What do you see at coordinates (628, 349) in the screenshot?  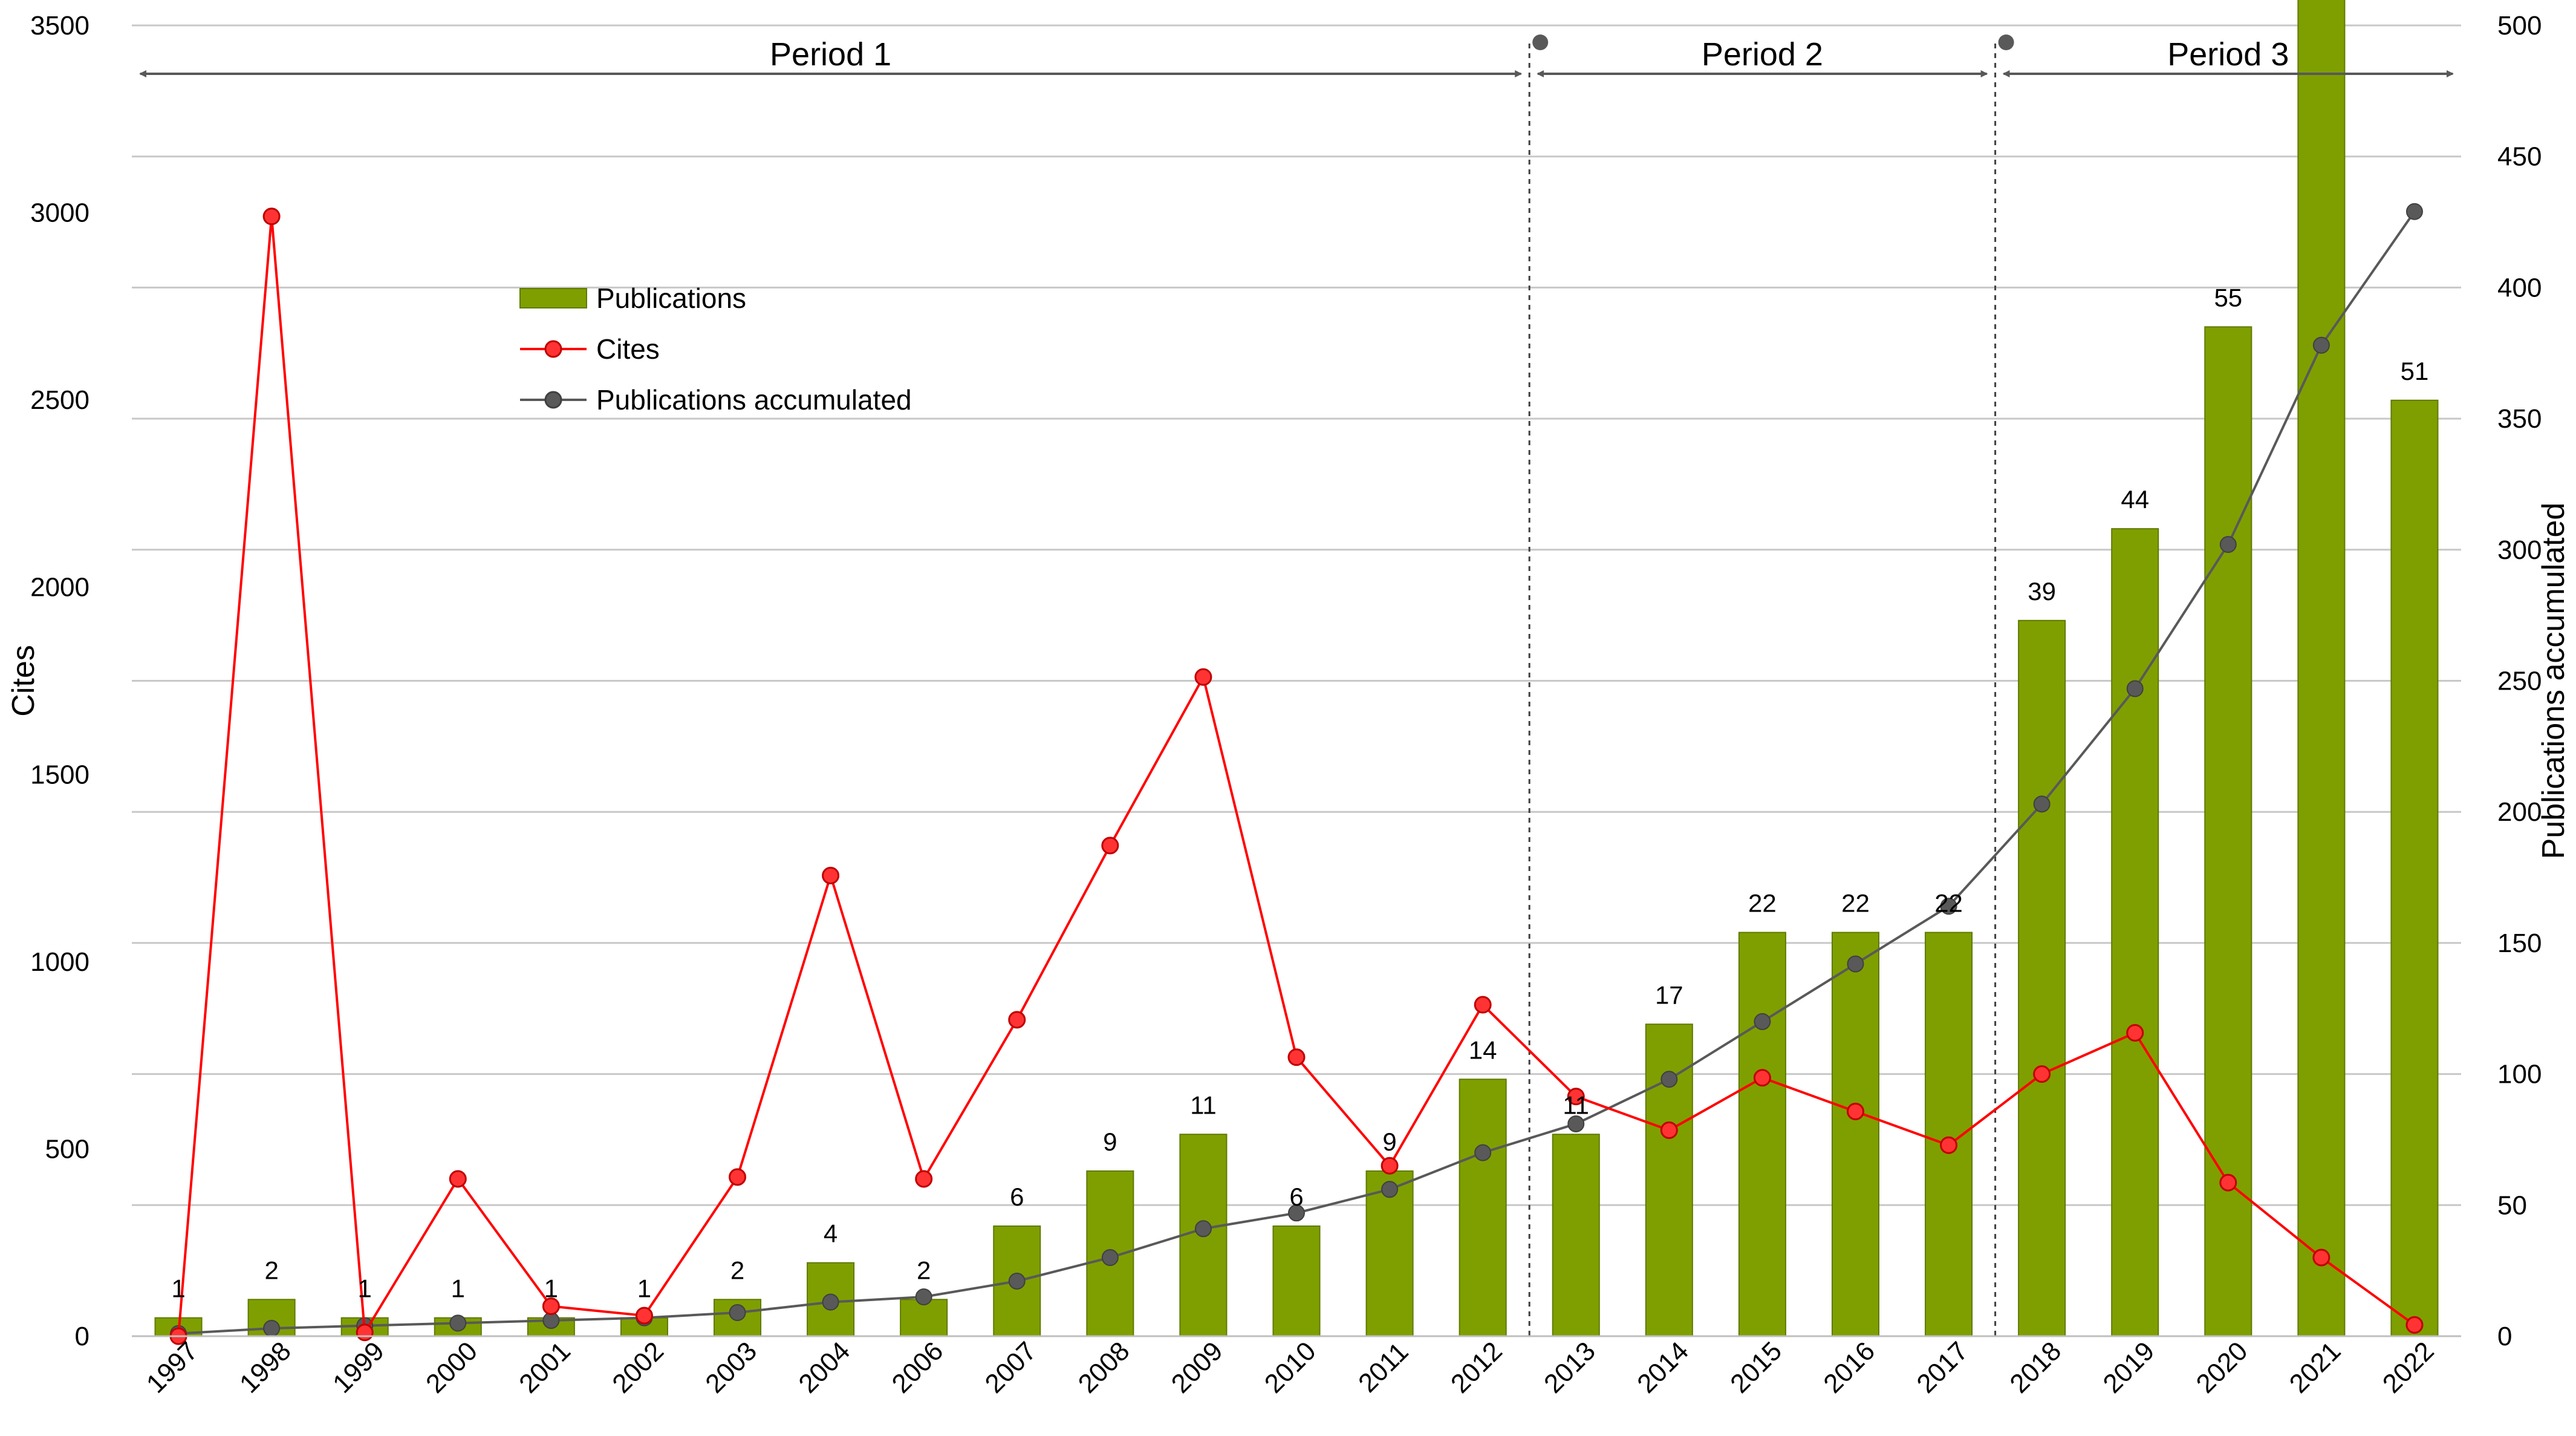 I see `legend-label-cites: Cites` at bounding box center [628, 349].